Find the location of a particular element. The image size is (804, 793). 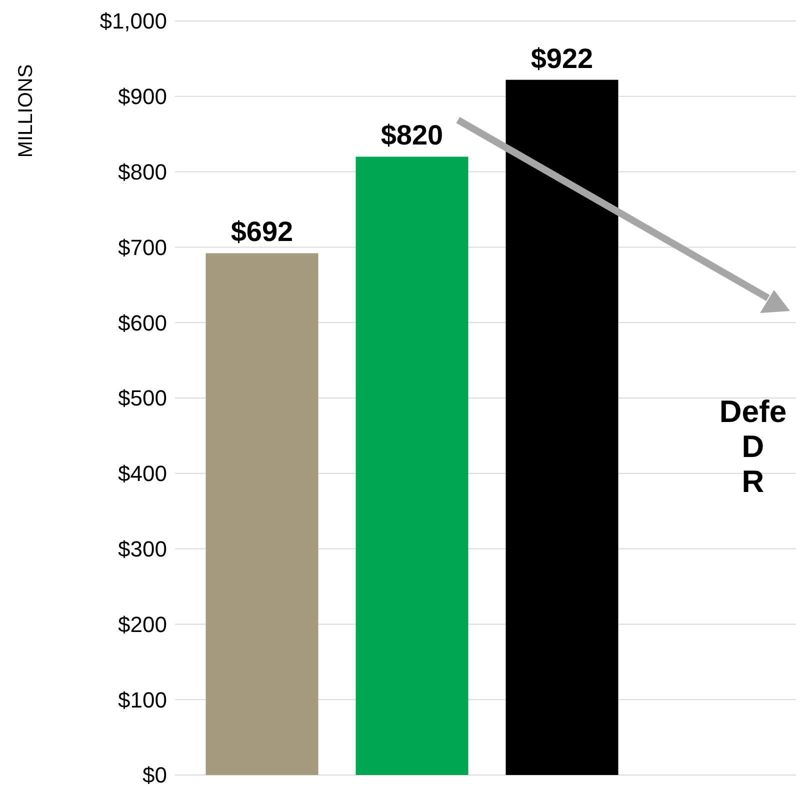

y-tick-label: $300 is located at coordinates (142, 549).